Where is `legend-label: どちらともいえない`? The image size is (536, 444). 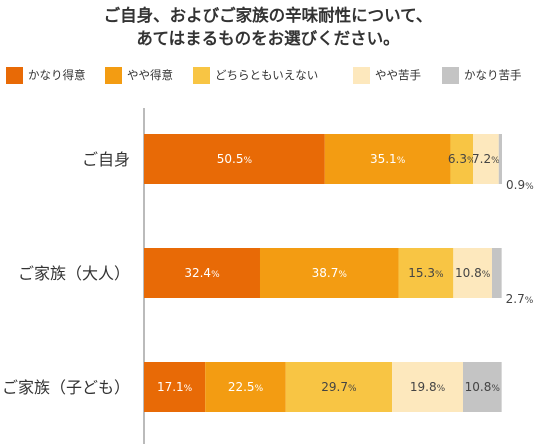
legend-label: どちらともいえない is located at coordinates (267, 75).